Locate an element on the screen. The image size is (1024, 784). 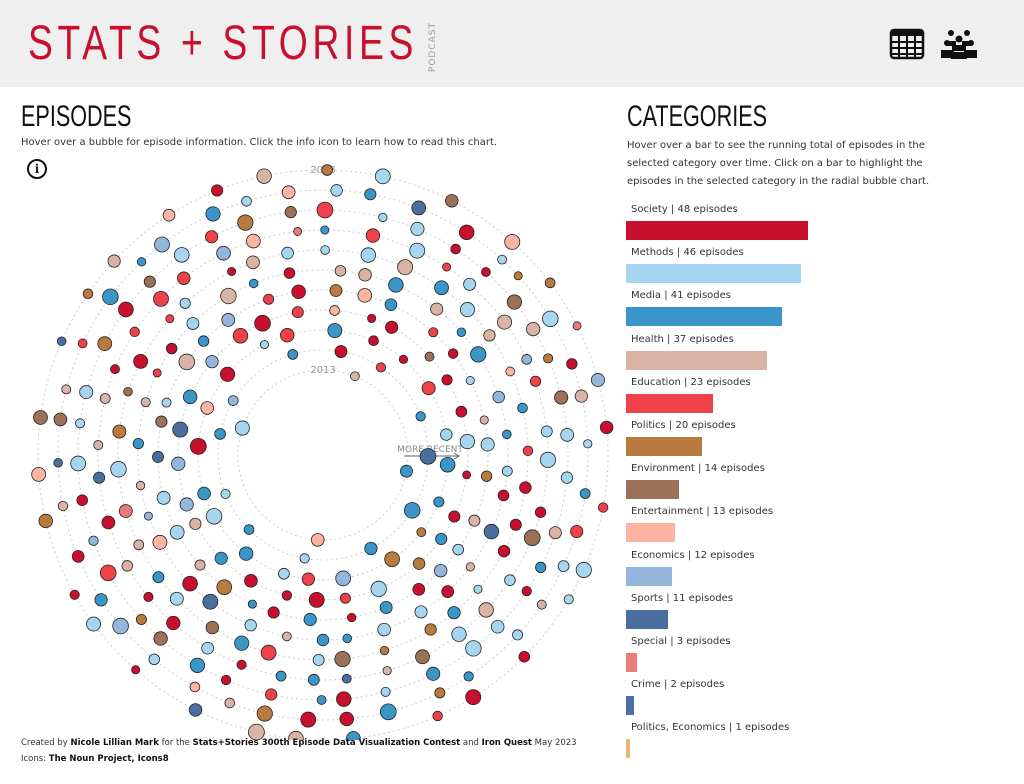
bar-entertainment is located at coordinates (651, 533).